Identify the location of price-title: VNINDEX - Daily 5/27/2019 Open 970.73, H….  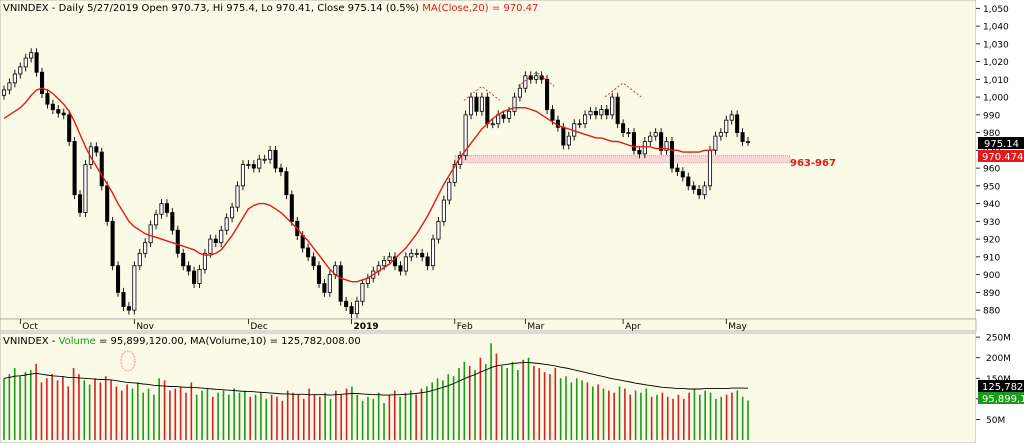
(270, 8).